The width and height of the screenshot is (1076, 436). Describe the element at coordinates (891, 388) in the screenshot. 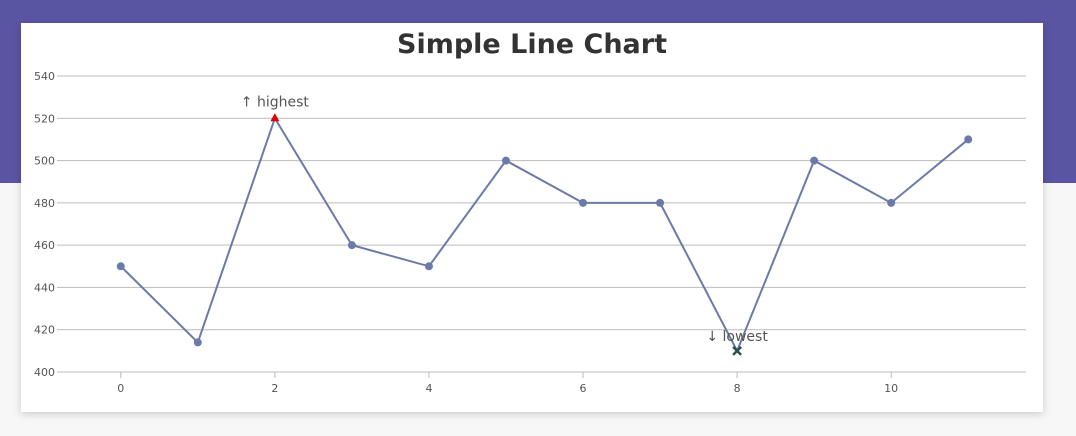

I see `x-tick-label: 10` at that location.